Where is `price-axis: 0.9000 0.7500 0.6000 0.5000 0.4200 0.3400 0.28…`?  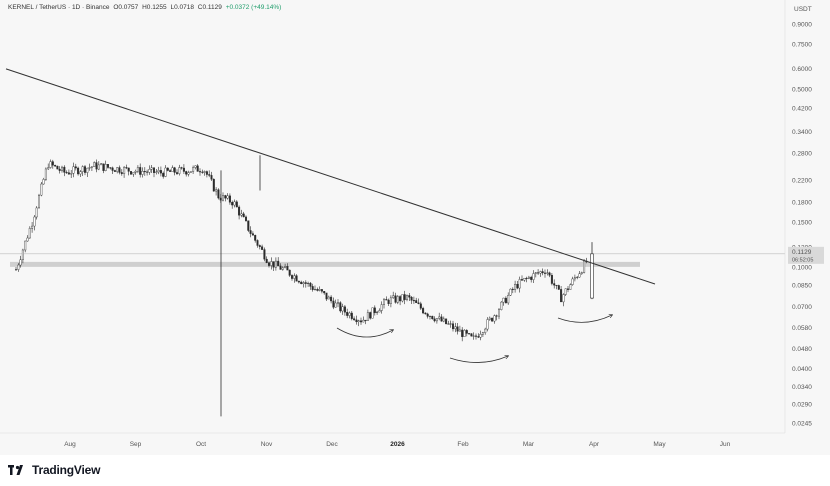
price-axis: 0.9000 0.7500 0.6000 0.5000 0.4200 0.3400 0.28… is located at coordinates (802, 224).